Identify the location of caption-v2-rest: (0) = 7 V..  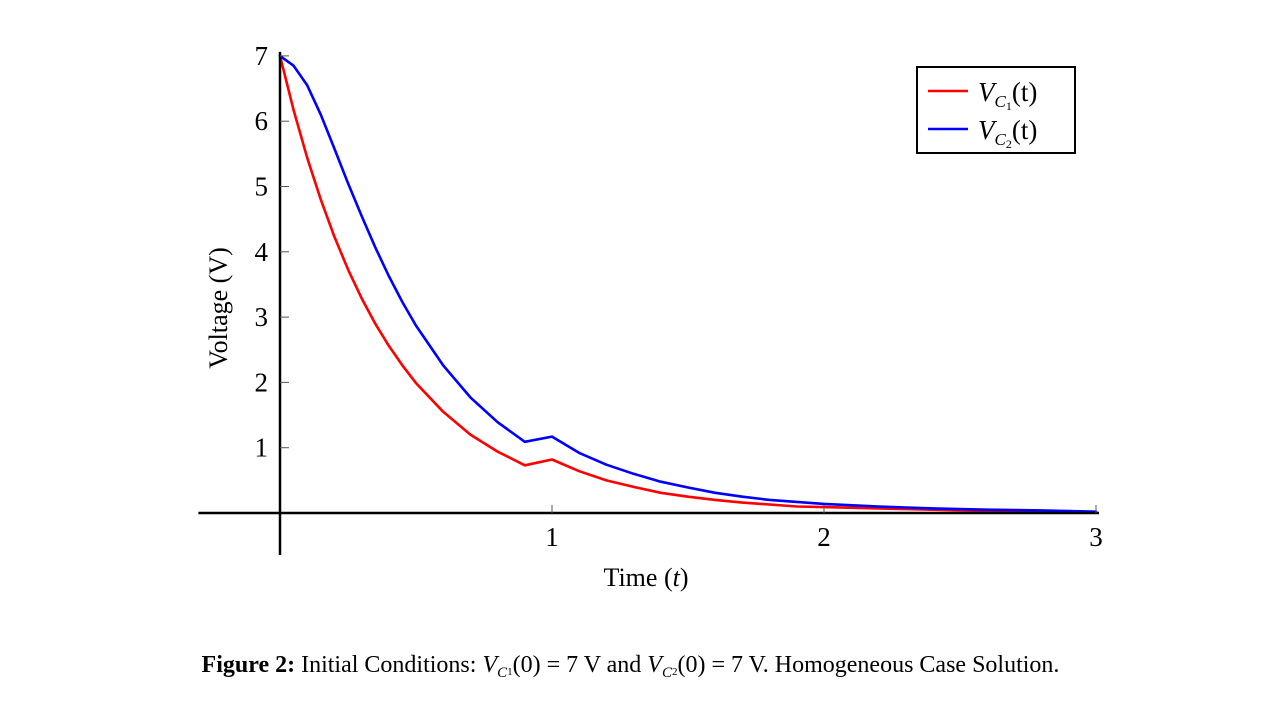
(723, 665).